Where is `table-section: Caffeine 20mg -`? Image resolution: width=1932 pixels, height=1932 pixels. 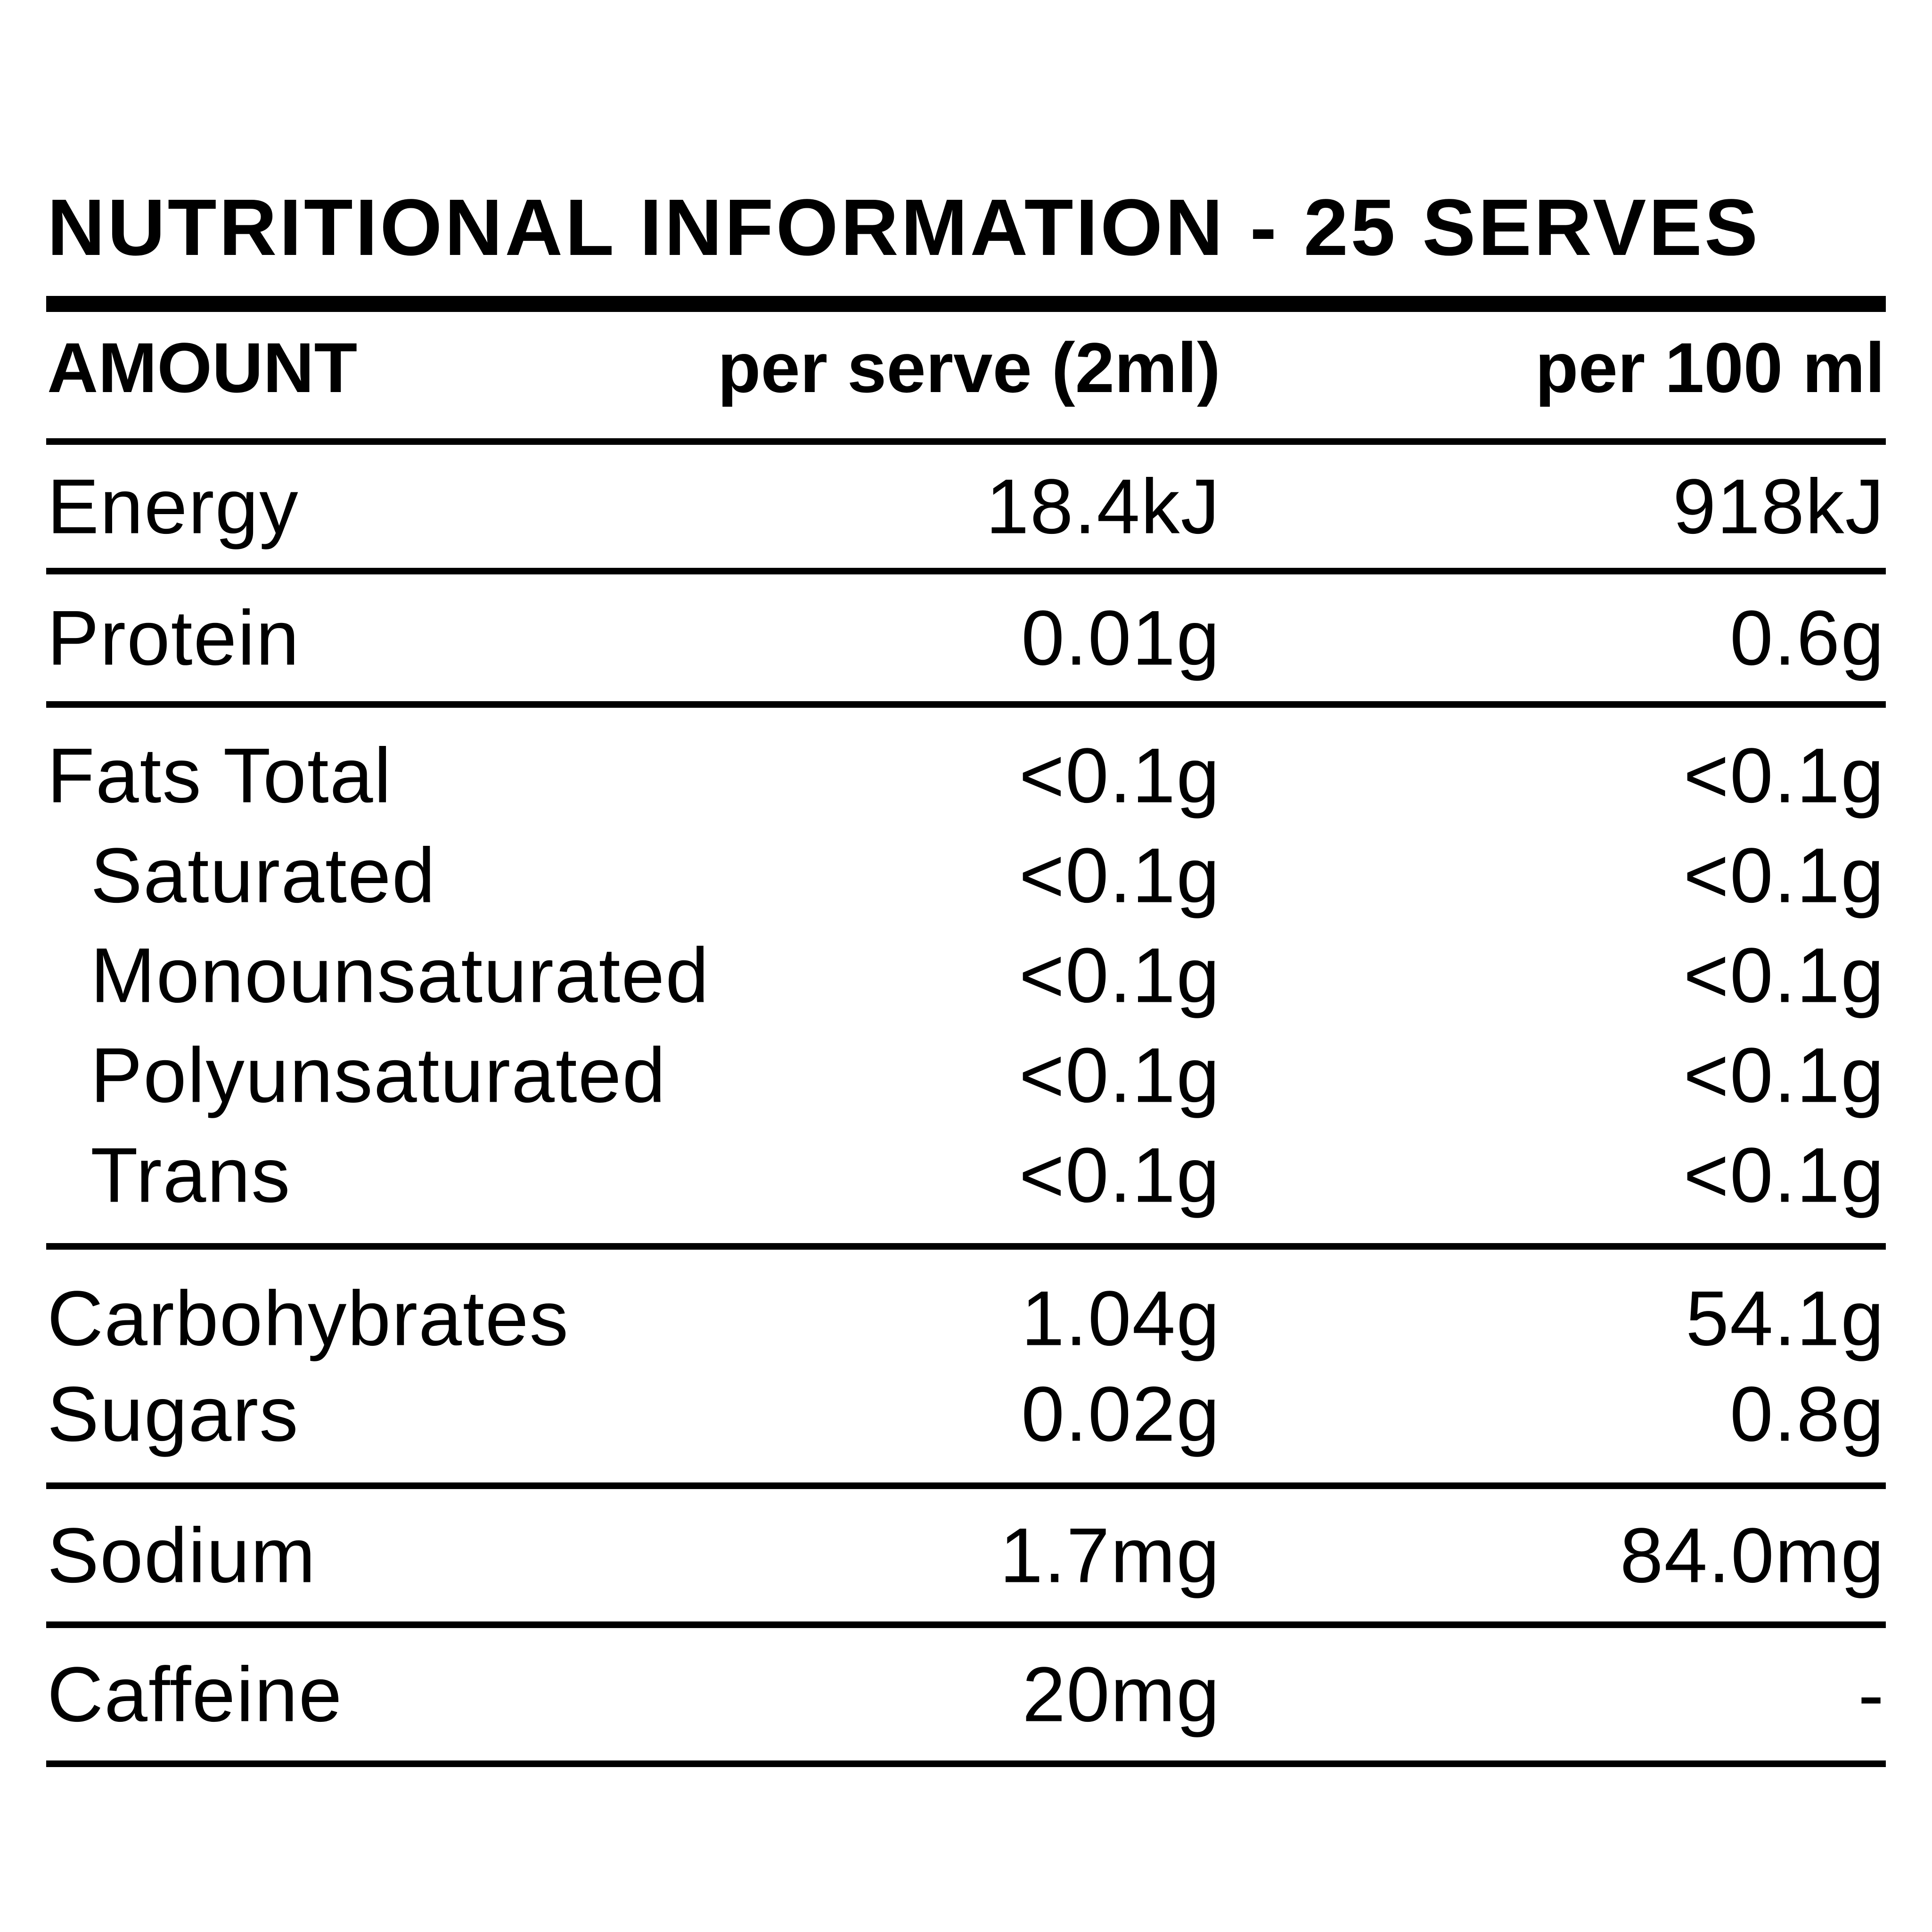
table-section: Caffeine 20mg - is located at coordinates (966, 1694).